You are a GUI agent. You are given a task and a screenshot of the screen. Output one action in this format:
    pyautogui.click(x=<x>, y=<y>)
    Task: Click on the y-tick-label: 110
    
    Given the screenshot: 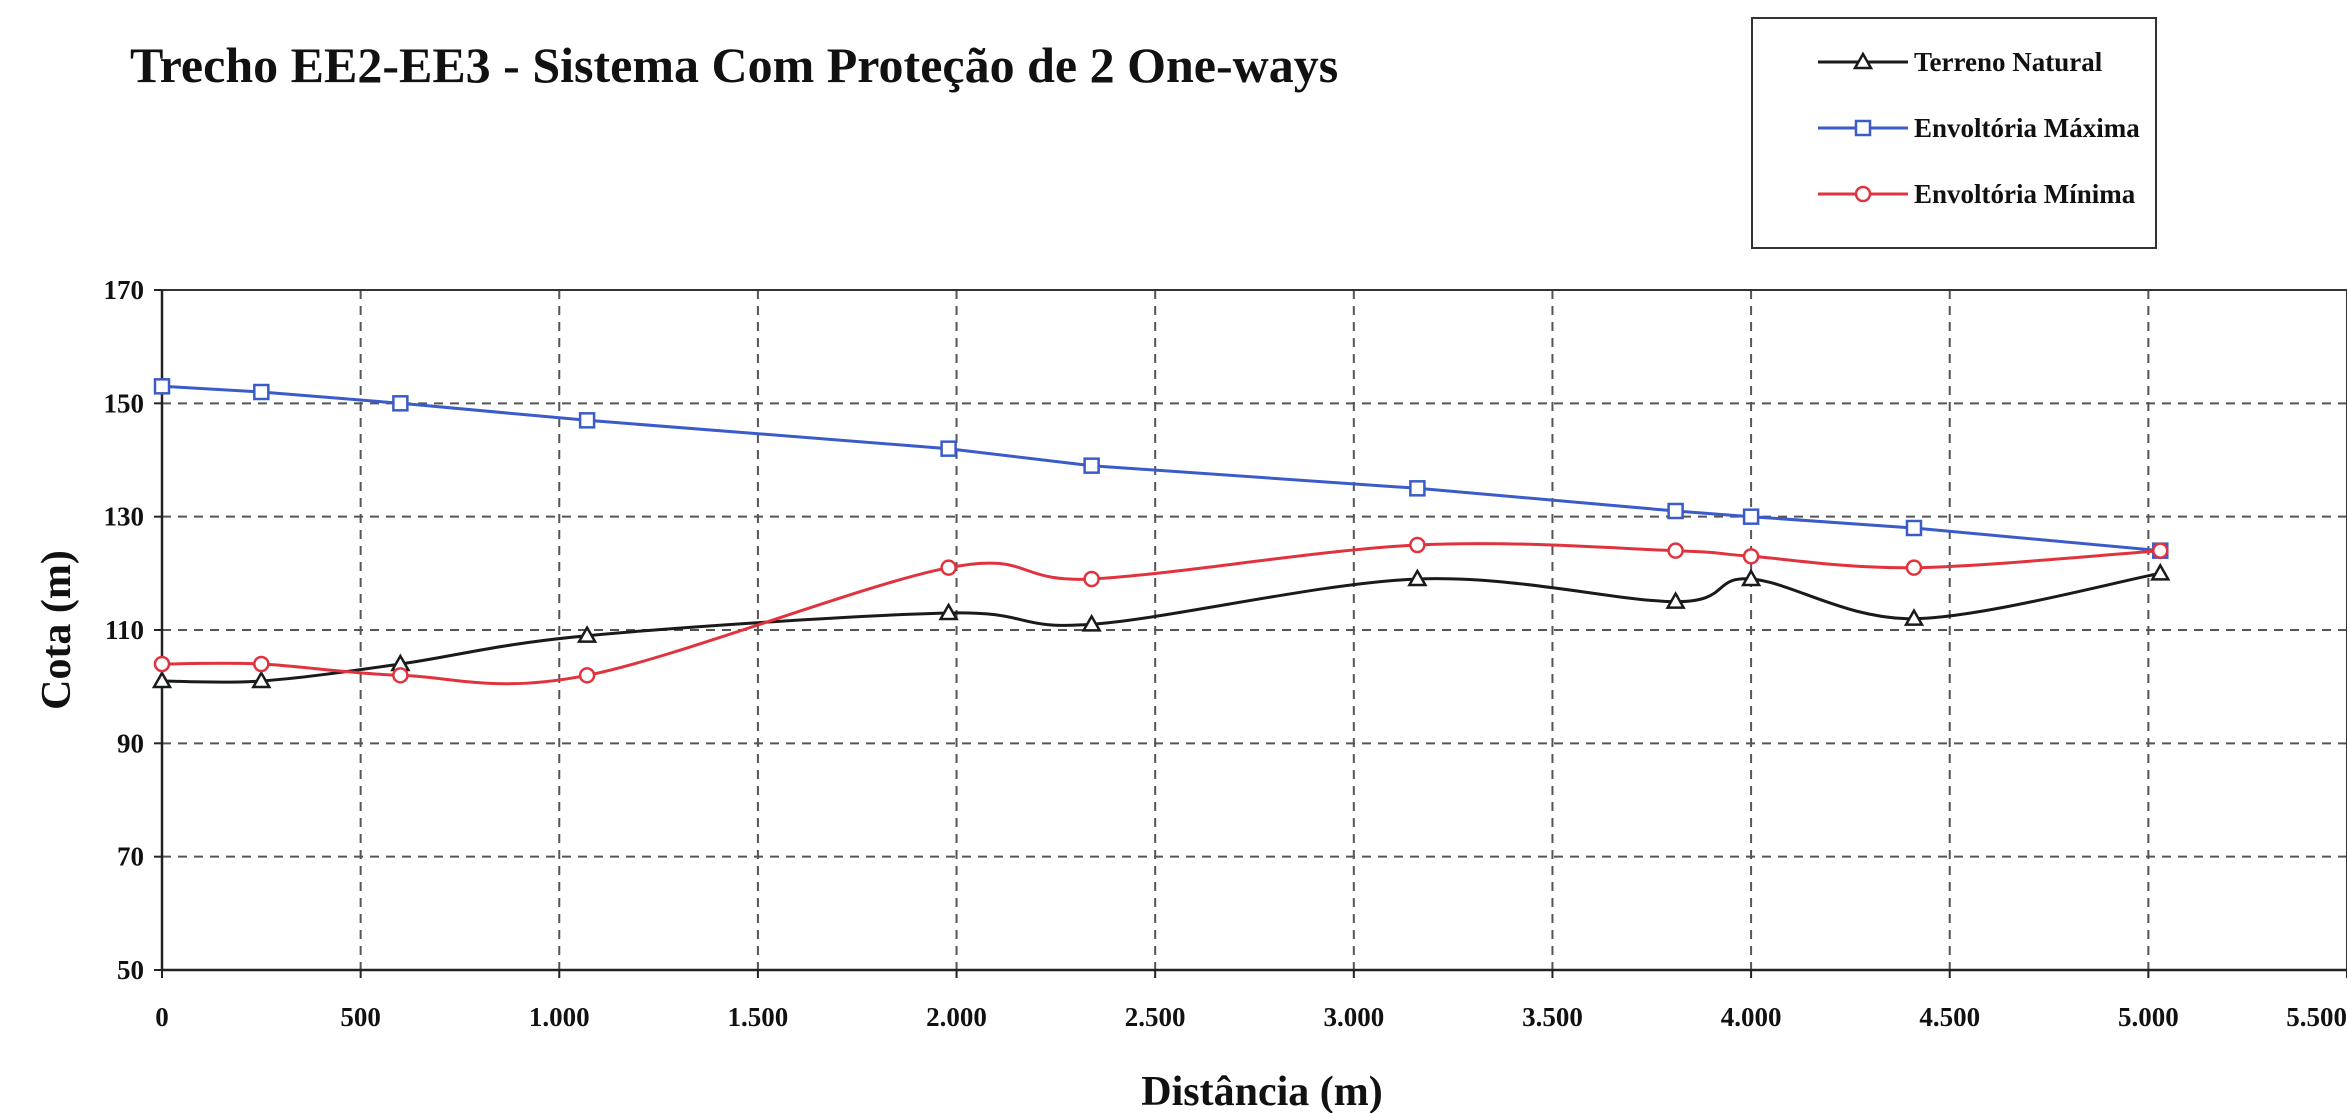 What is the action you would take?
    pyautogui.click(x=124, y=630)
    